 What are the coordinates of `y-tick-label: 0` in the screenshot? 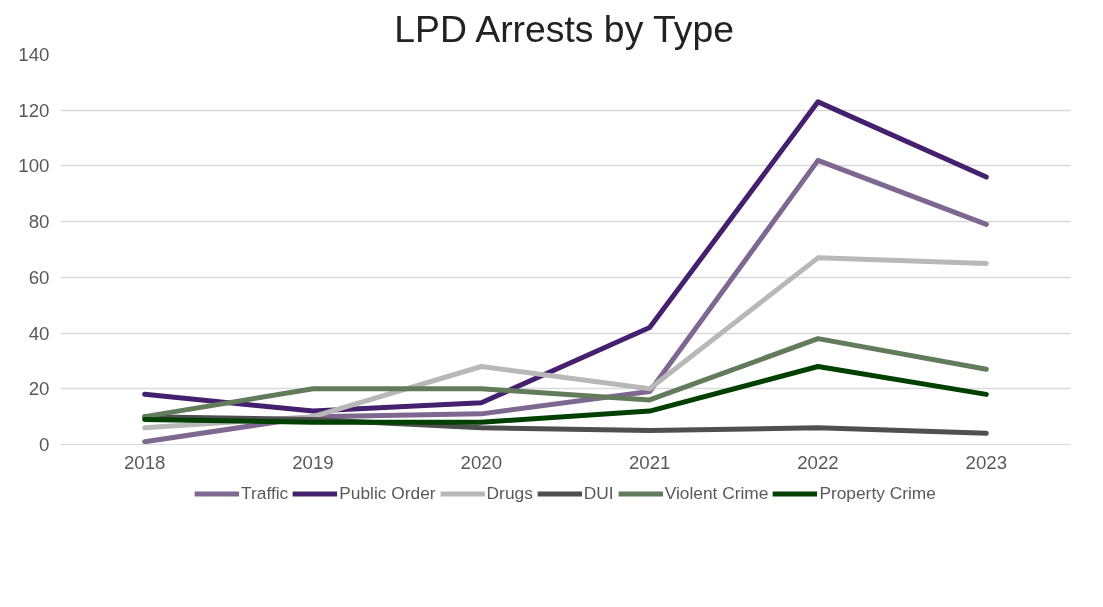 It's located at (44, 444).